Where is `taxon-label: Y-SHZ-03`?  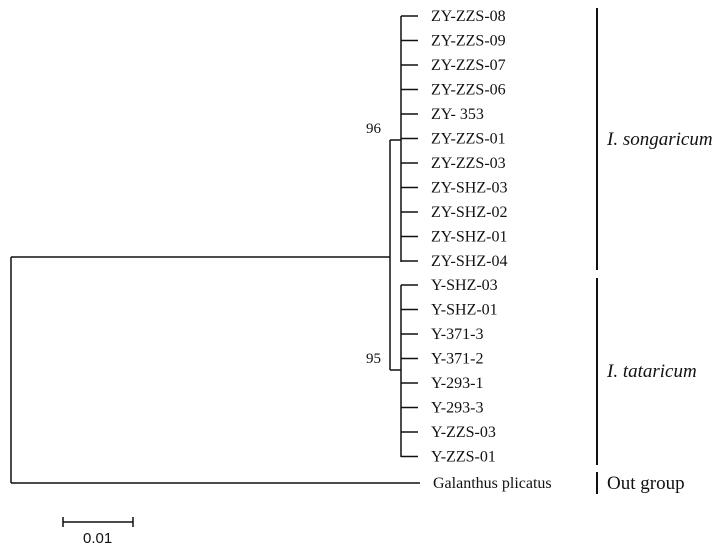 taxon-label: Y-SHZ-03 is located at coordinates (464, 285).